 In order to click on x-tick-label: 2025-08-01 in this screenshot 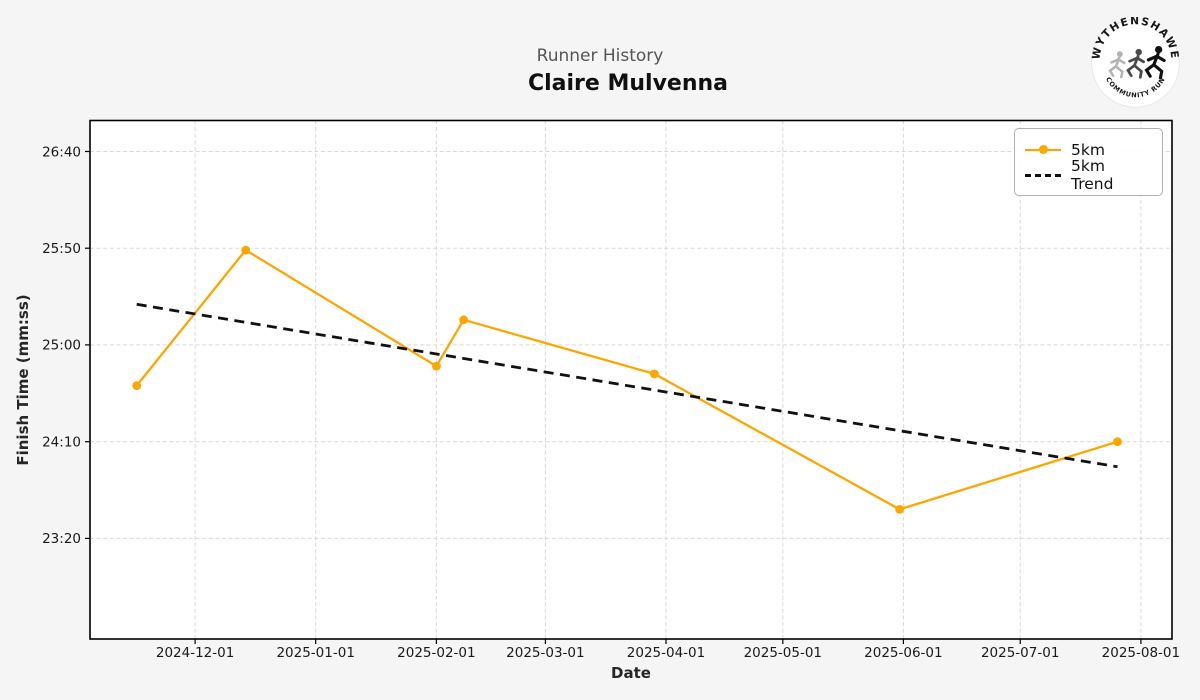, I will do `click(1141, 653)`.